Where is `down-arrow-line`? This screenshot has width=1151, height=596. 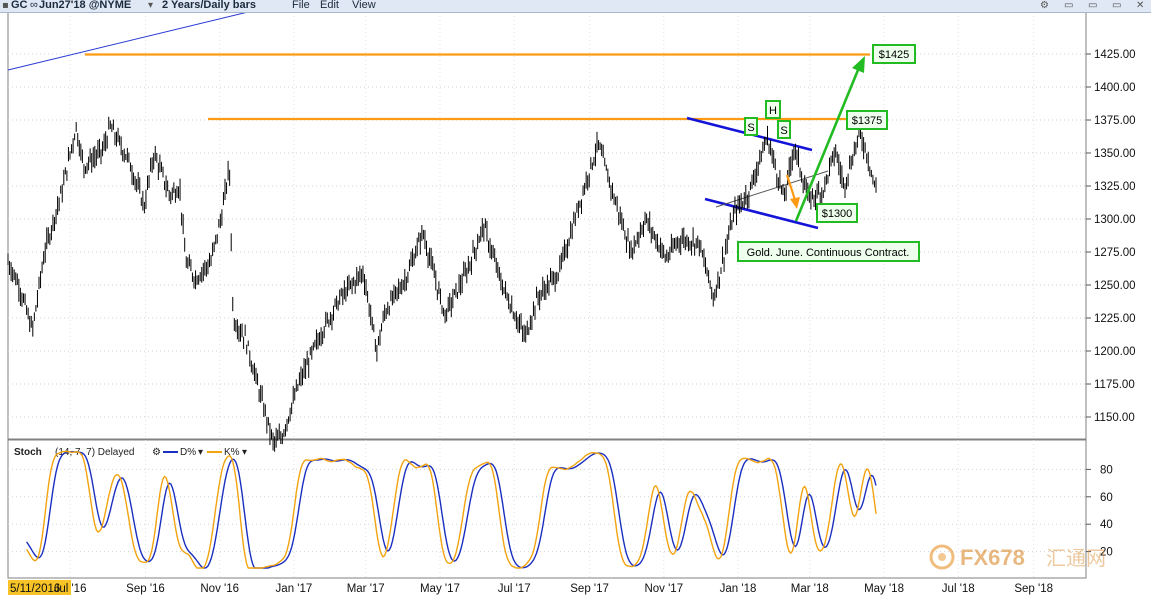
down-arrow-line is located at coordinates (791, 187).